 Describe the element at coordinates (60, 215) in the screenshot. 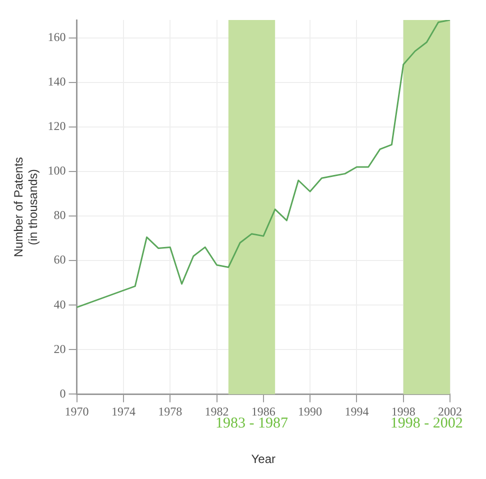

I see `y-tick-label: 80` at that location.